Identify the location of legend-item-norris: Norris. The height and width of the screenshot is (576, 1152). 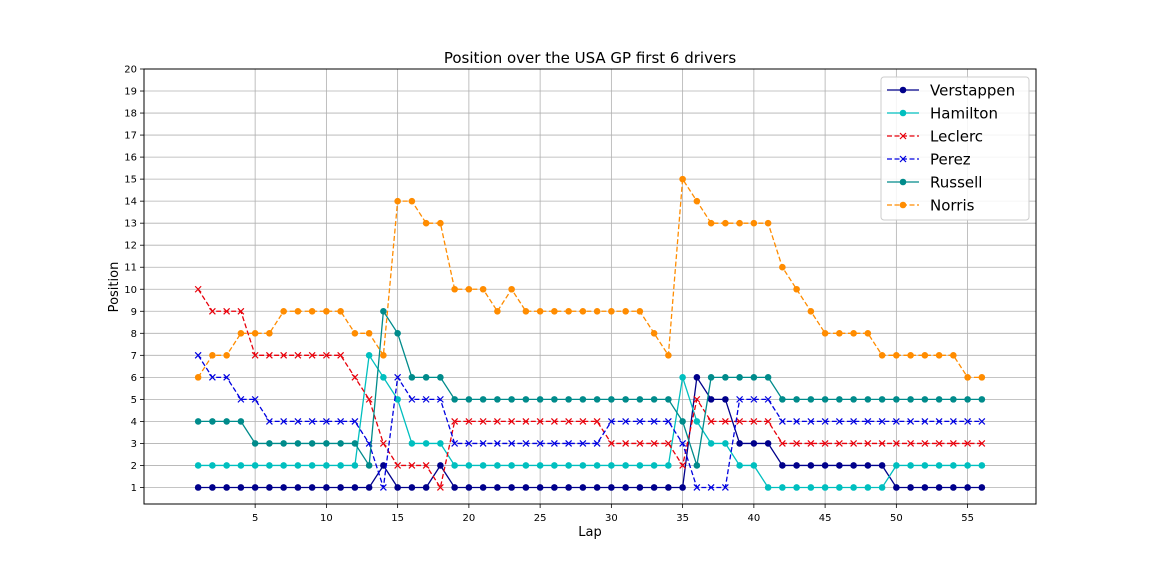
(931, 206).